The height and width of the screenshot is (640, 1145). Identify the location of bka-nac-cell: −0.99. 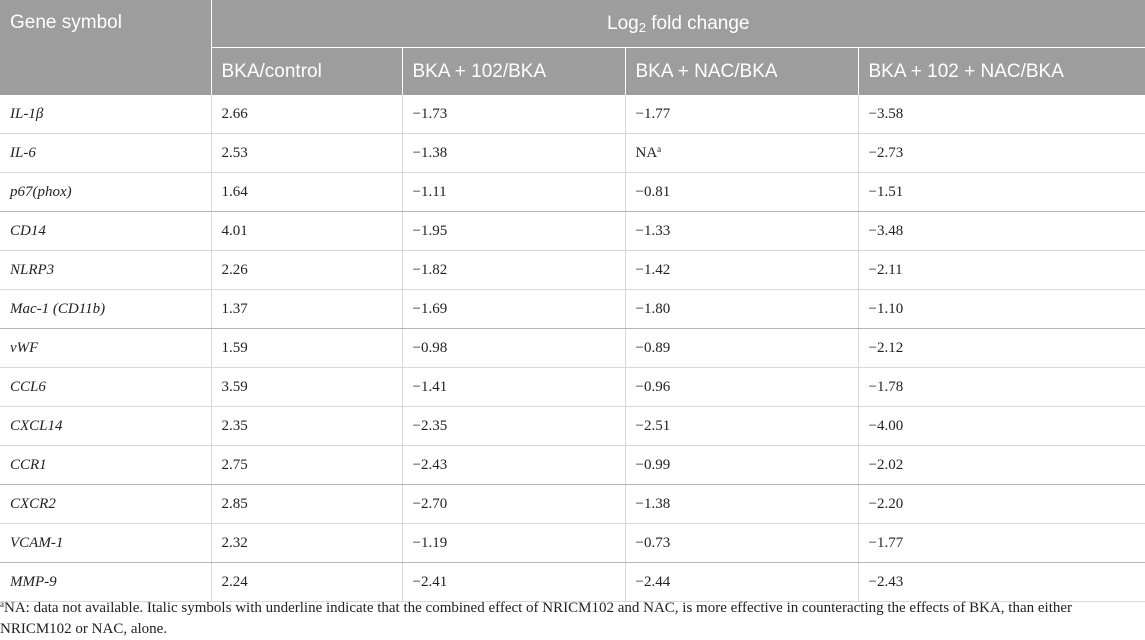
(742, 465).